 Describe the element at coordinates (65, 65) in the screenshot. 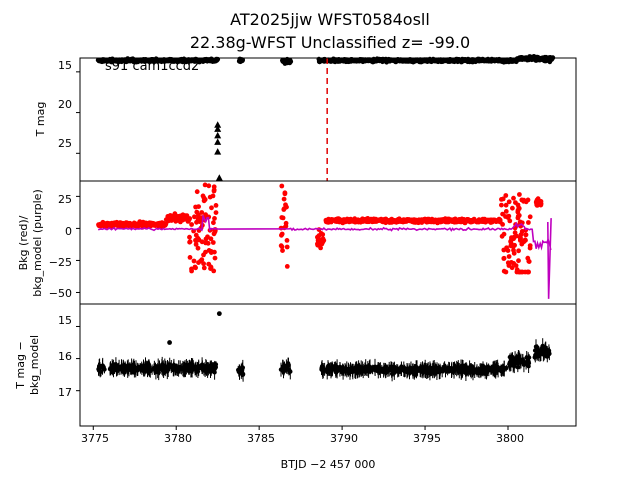

I see `y-tick-label: 15` at that location.